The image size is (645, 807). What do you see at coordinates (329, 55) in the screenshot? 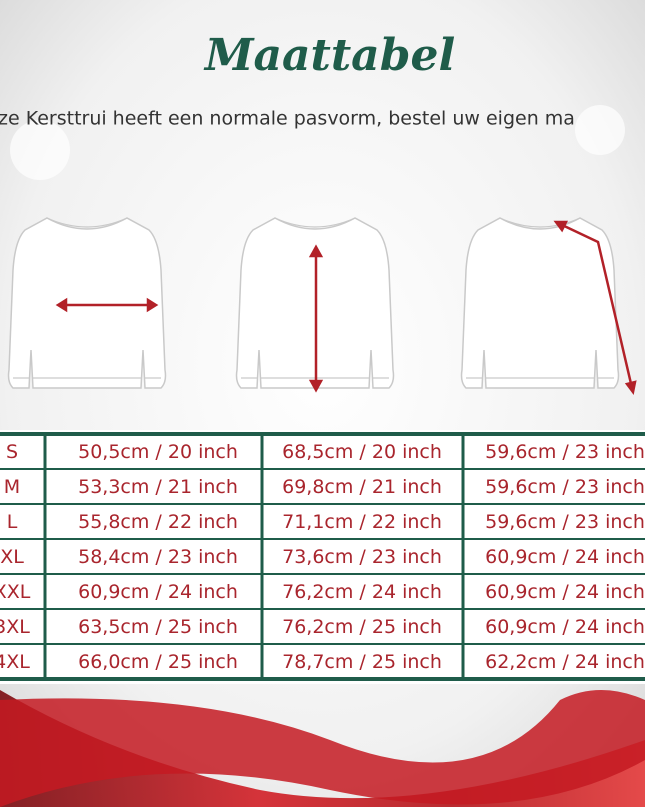
I see `title: Maattabel` at bounding box center [329, 55].